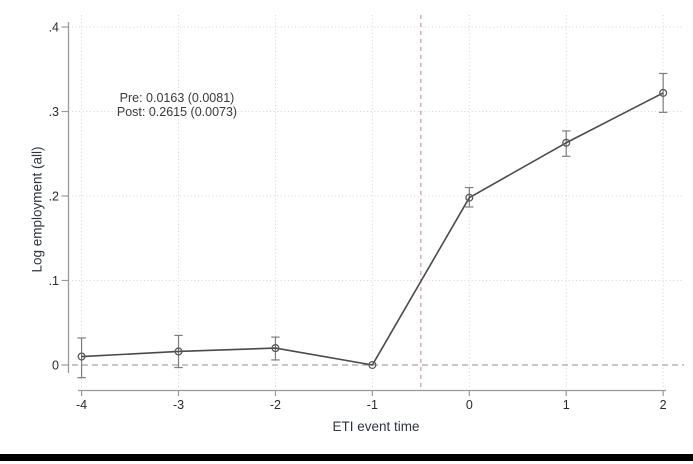  What do you see at coordinates (663, 405) in the screenshot?
I see `x-tick-label: 2` at bounding box center [663, 405].